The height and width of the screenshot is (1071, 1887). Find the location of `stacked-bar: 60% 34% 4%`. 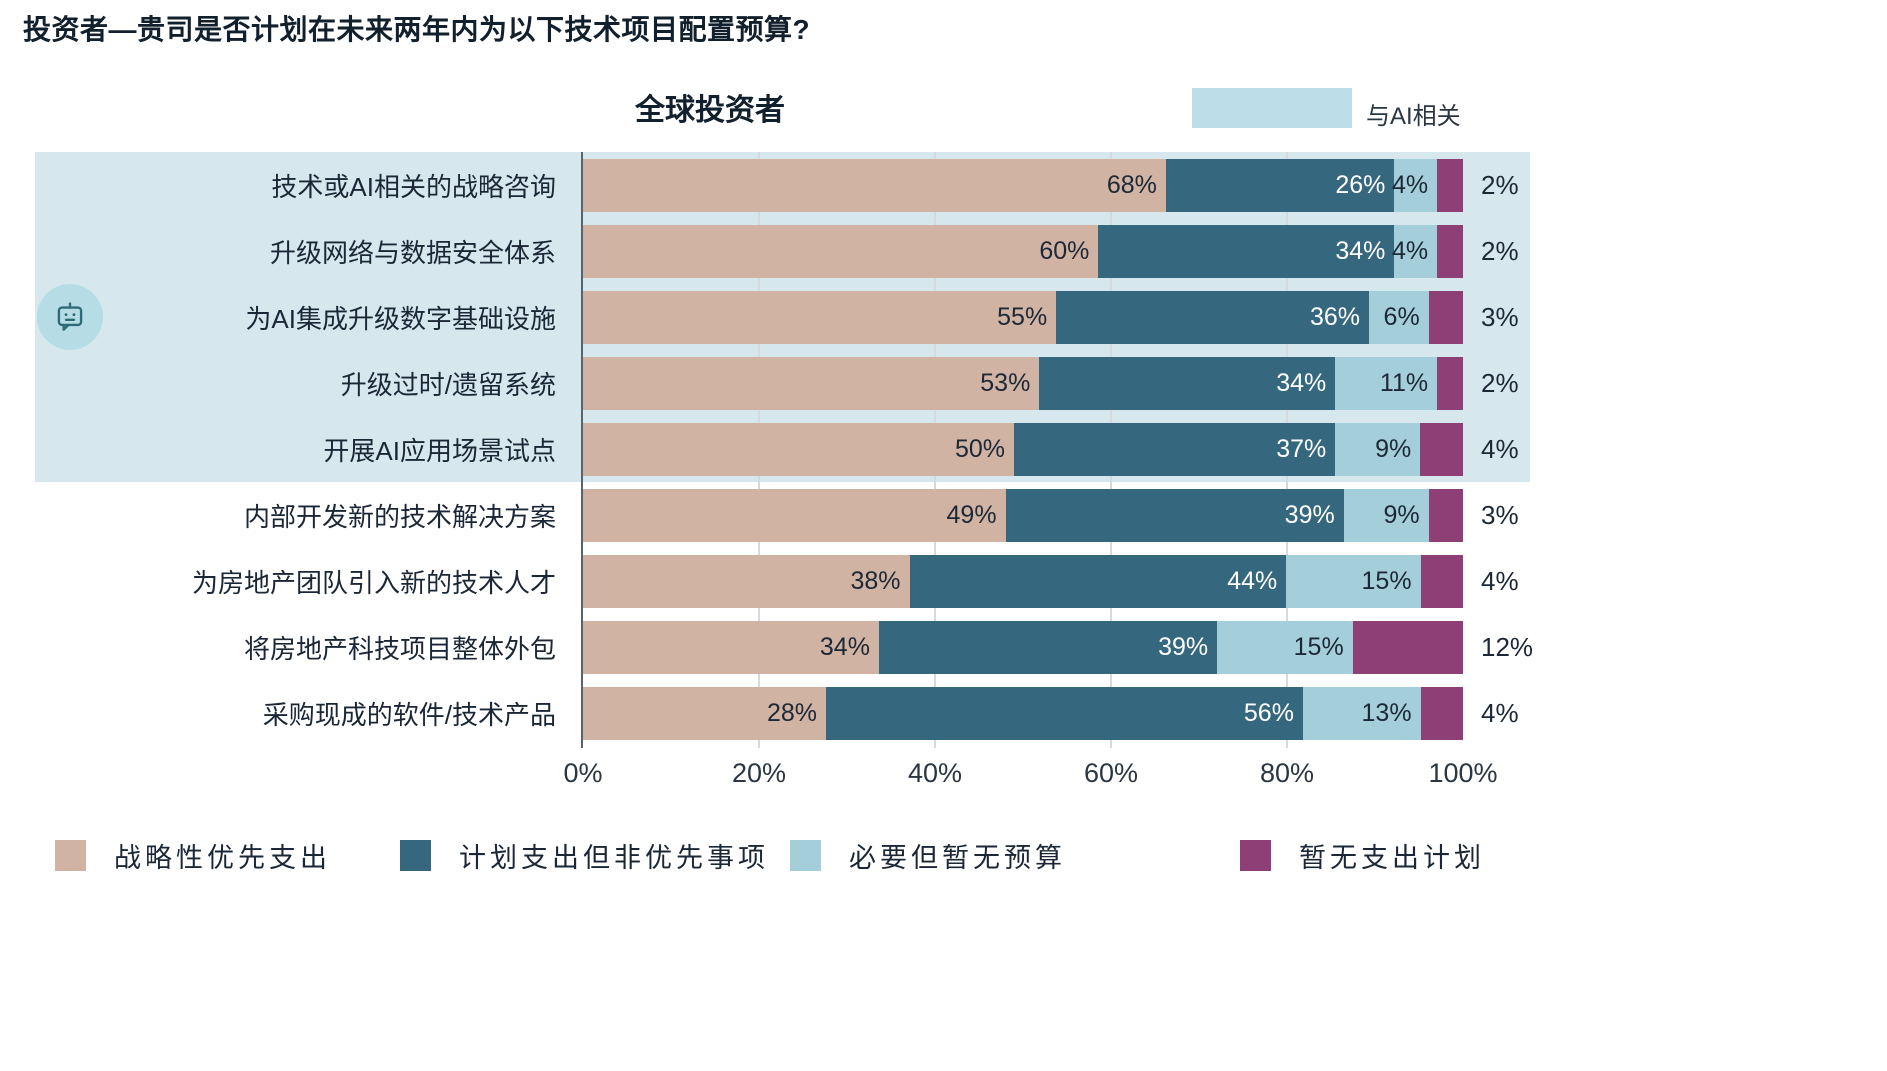

stacked-bar: 60% 34% 4% is located at coordinates (1023, 251).